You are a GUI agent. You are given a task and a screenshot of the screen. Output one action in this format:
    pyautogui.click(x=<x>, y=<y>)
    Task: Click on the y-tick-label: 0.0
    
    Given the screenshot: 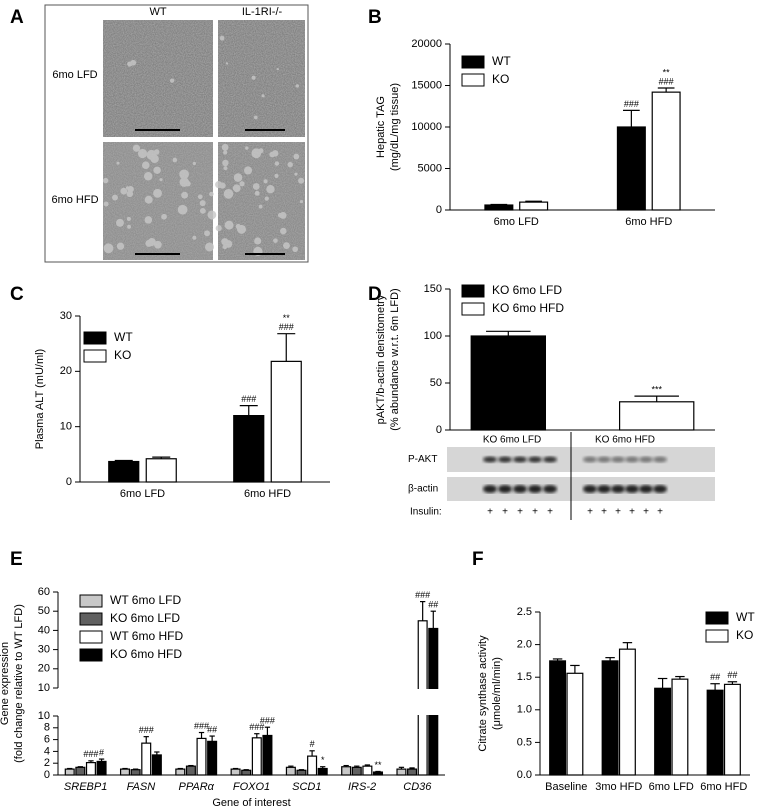 What is the action you would take?
    pyautogui.click(x=524, y=775)
    